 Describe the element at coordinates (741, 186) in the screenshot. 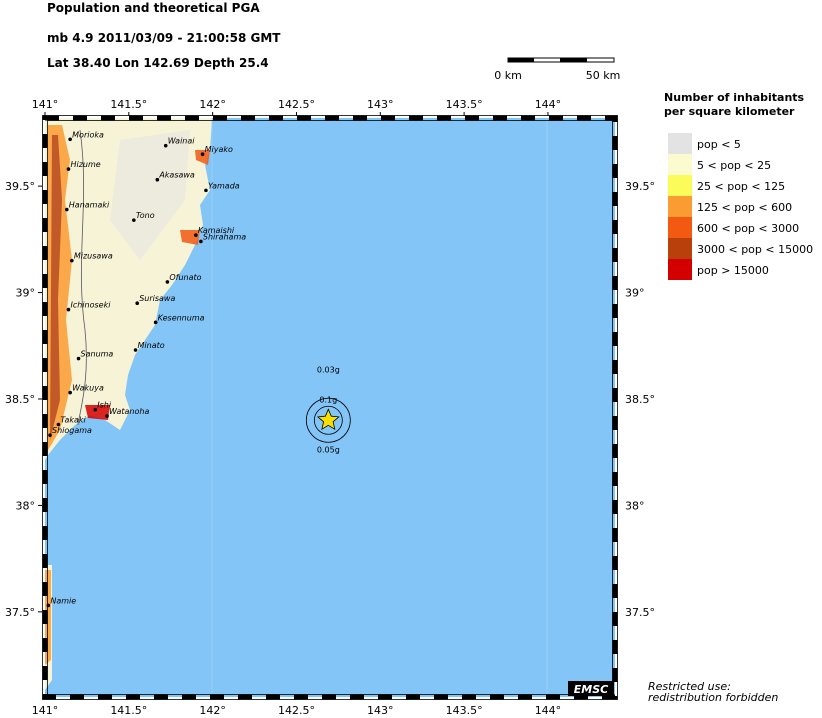

I see `legend-label: 25 < pop < 125` at that location.